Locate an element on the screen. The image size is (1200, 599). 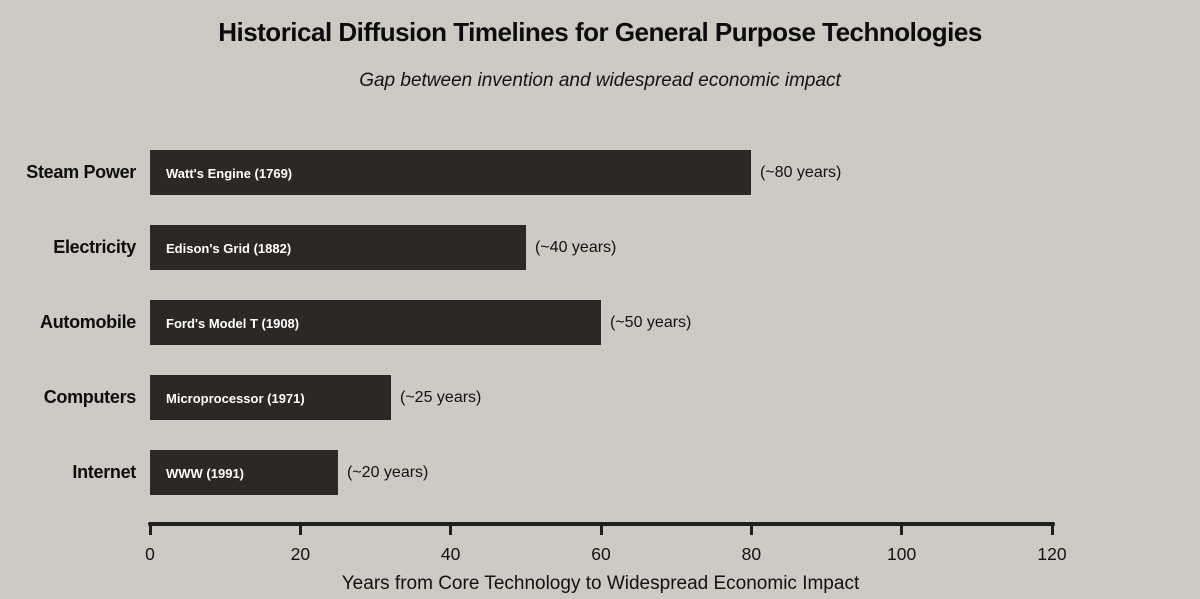
bar-label: Edison's Grid (1882) is located at coordinates (229, 248).